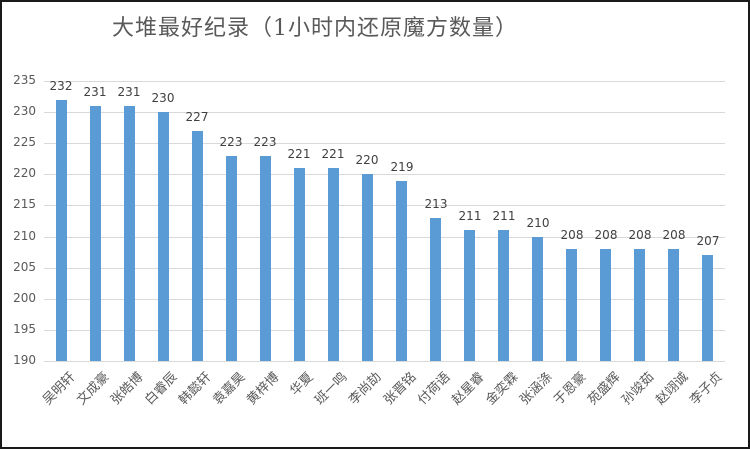 This screenshot has width=750, height=449. What do you see at coordinates (315, 28) in the screenshot?
I see `chart-title: 大堆最好纪录（1小时内还原魔方数量）` at bounding box center [315, 28].